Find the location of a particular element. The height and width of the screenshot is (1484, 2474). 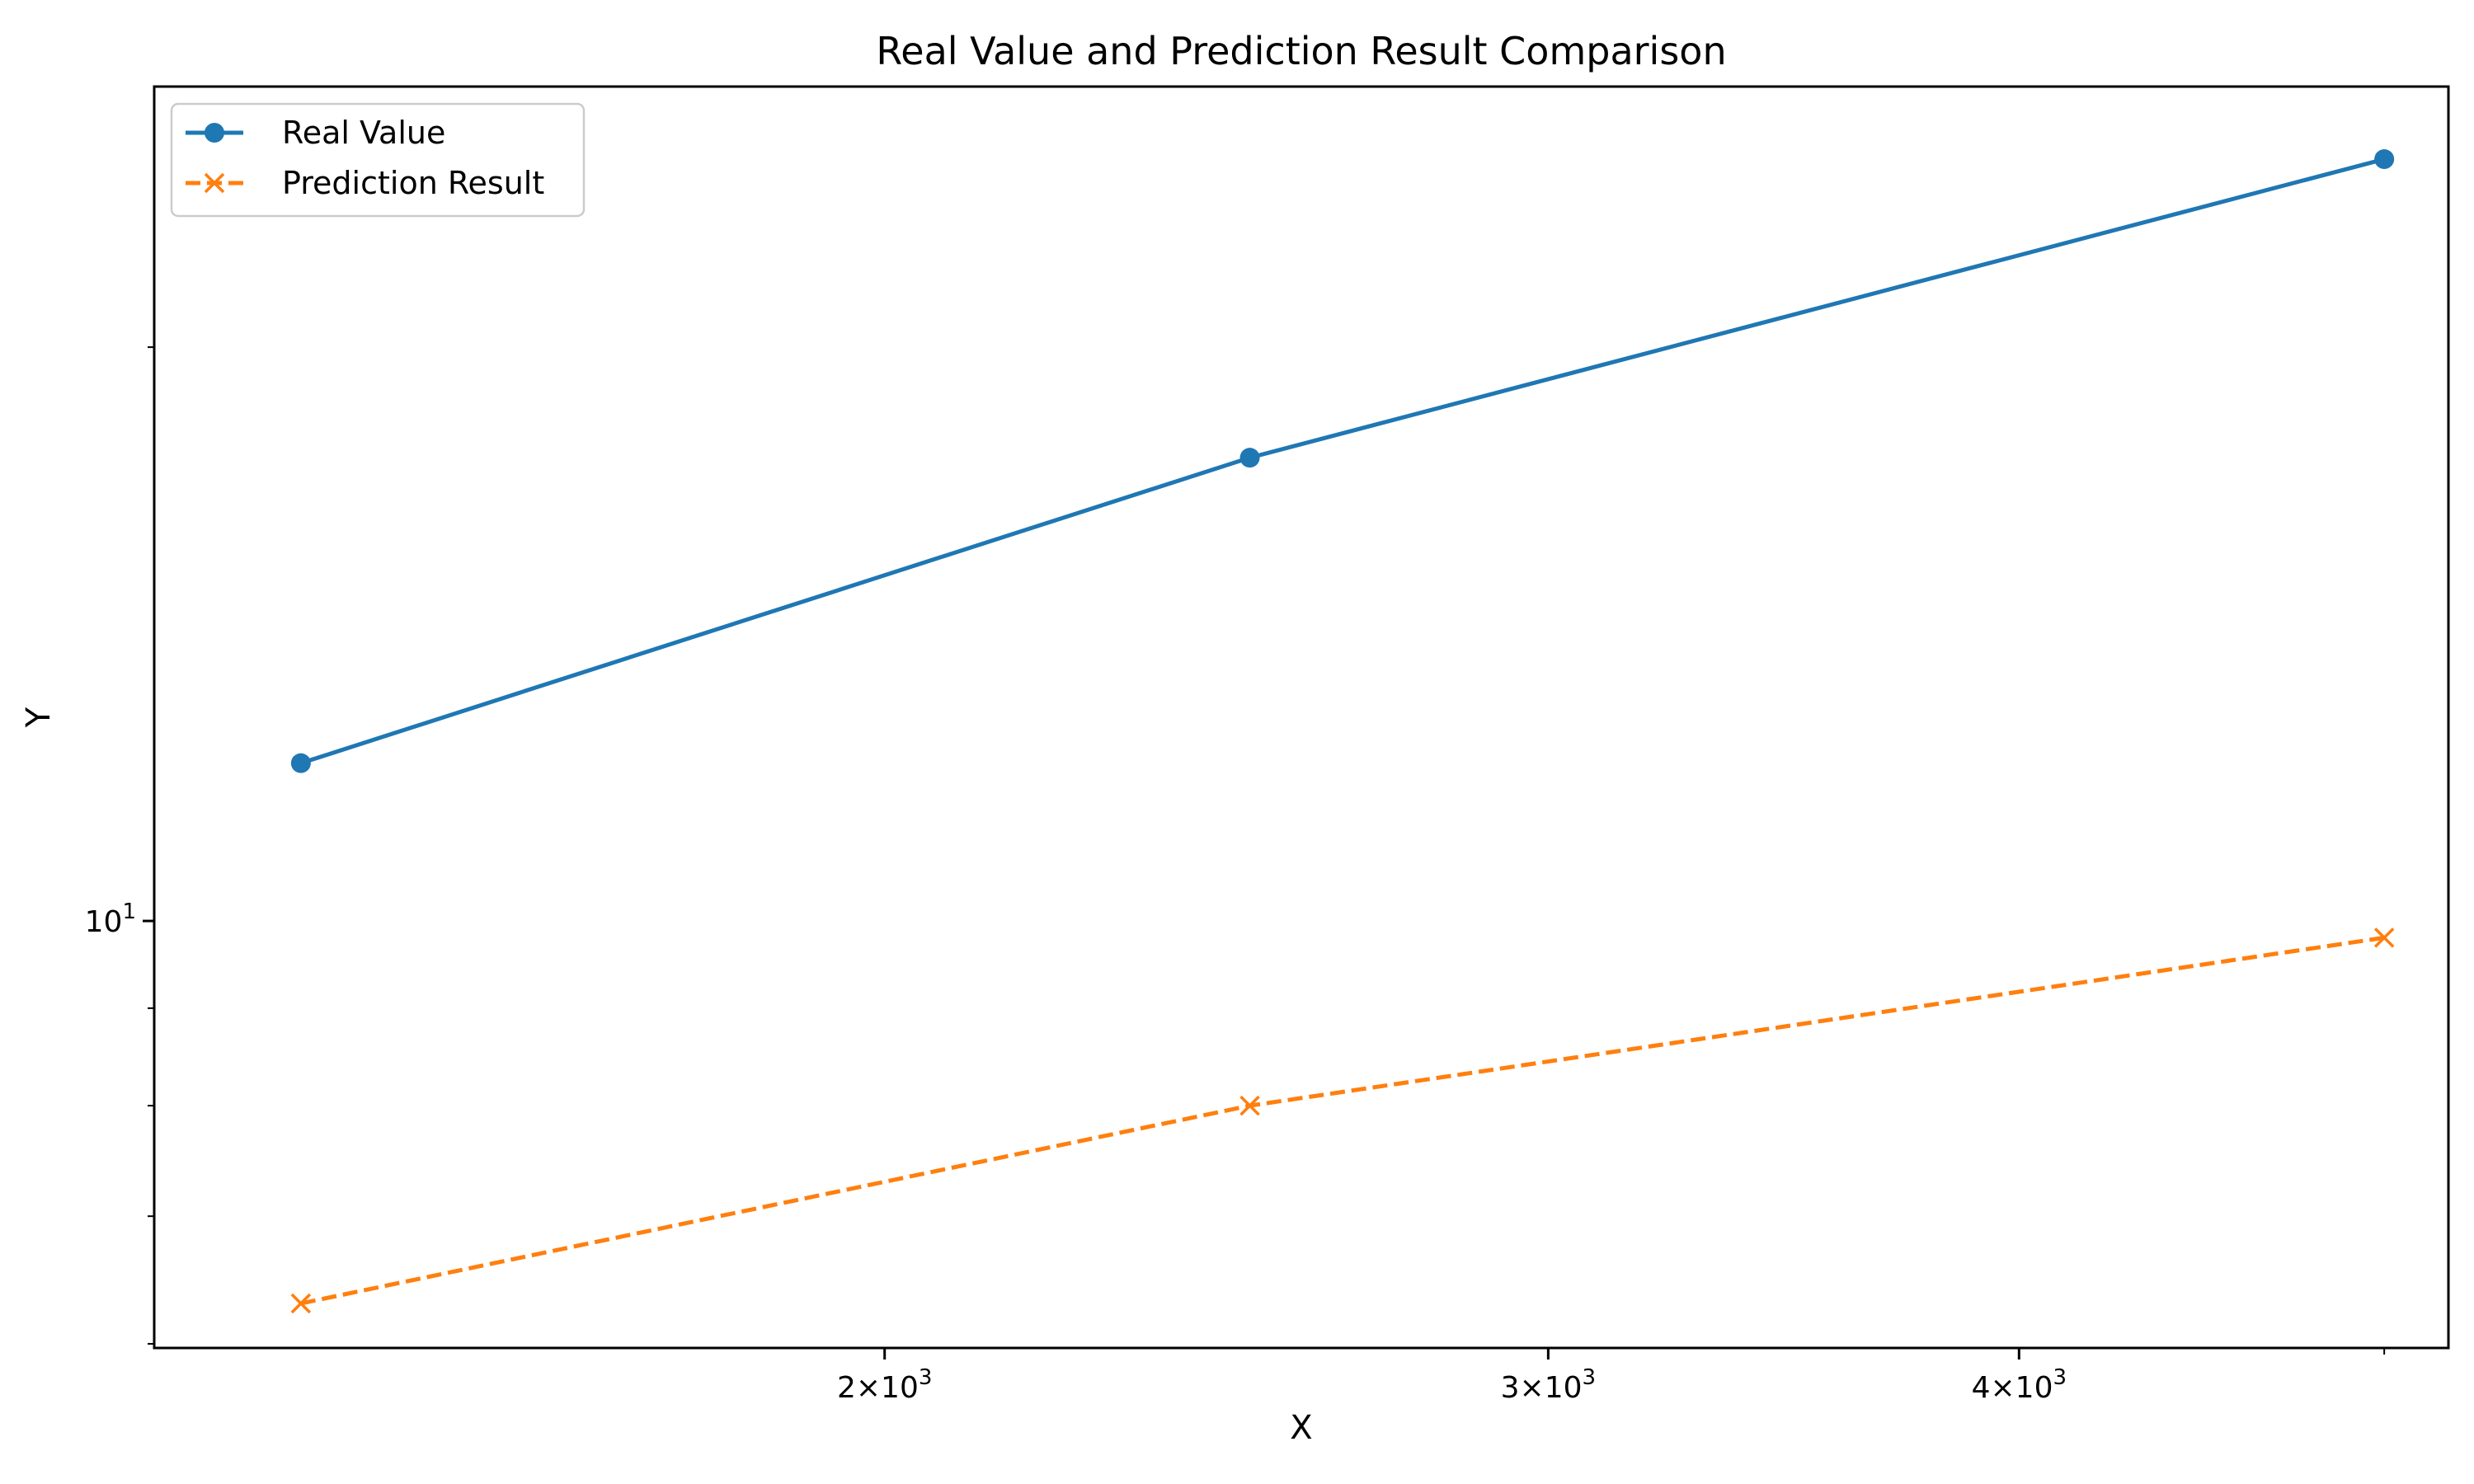

x-tick-label-1: 2×103 is located at coordinates (884, 1385).